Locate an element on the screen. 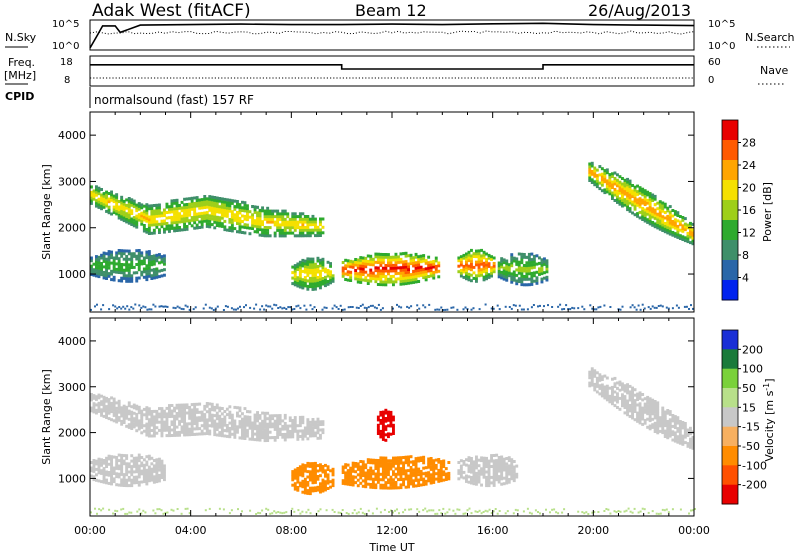 Image resolution: width=800 pixels, height=554 pixels. colorbar-swatch is located at coordinates (730, 170).